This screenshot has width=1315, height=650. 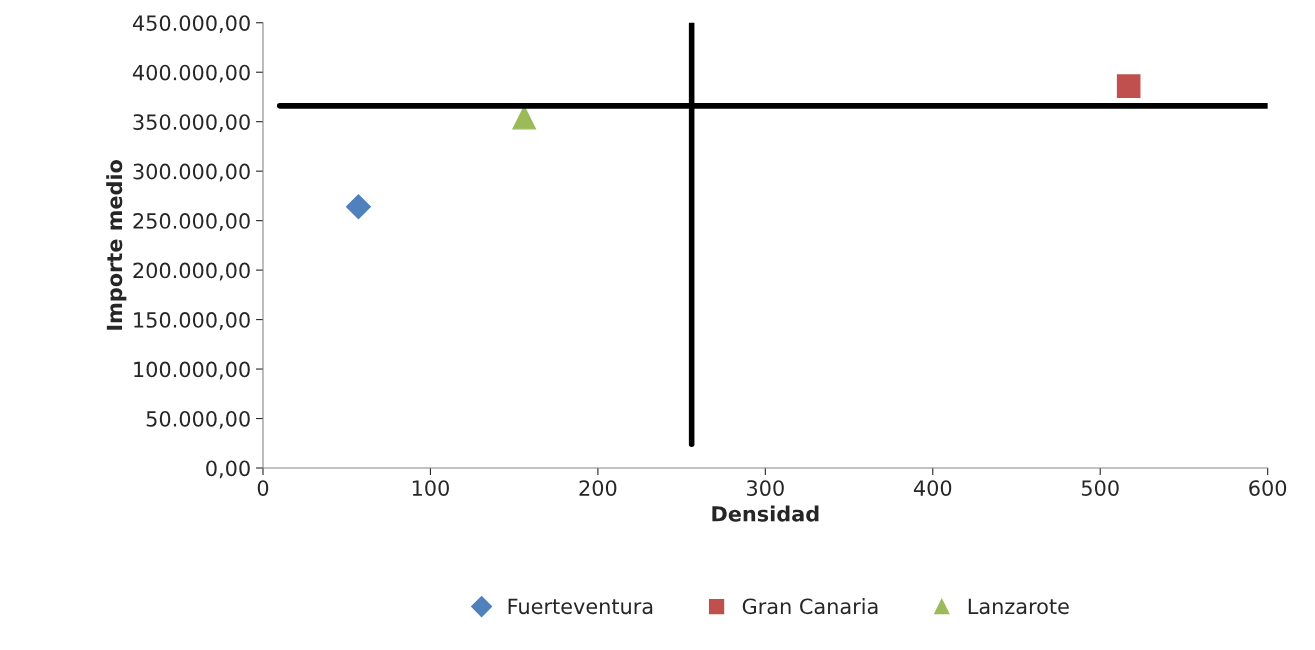 What do you see at coordinates (191, 271) in the screenshot?
I see `y-tick-label: 200.000,00` at bounding box center [191, 271].